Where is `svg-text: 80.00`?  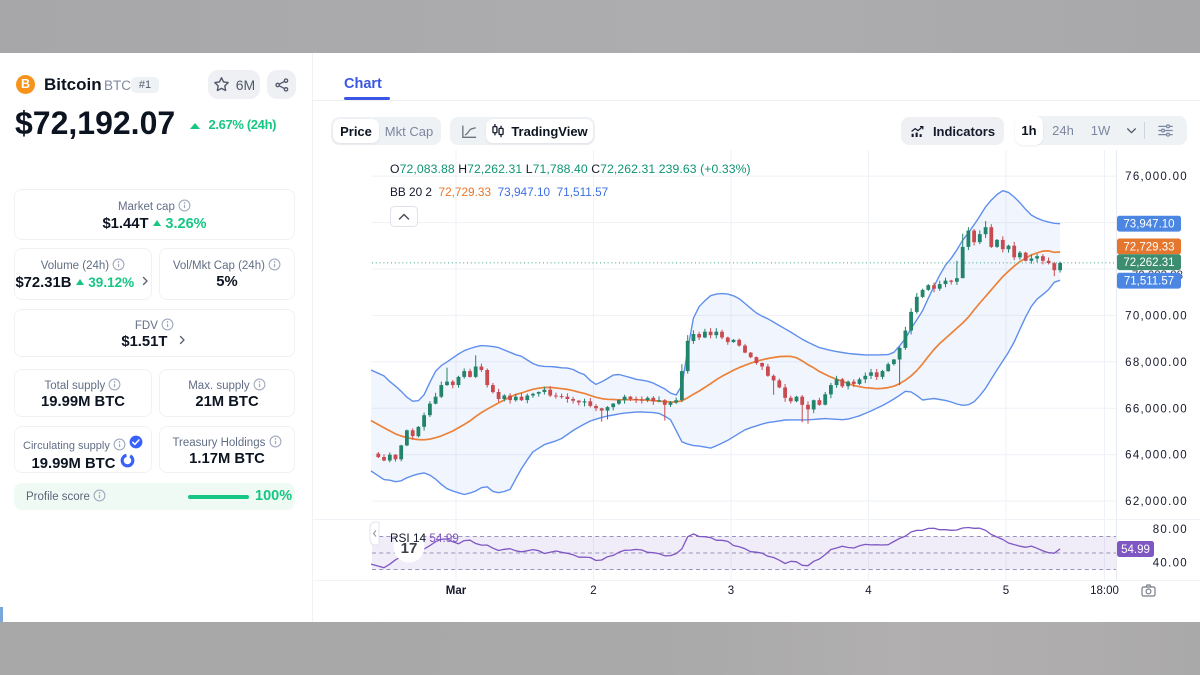 svg-text: 80.00 is located at coordinates (1170, 530).